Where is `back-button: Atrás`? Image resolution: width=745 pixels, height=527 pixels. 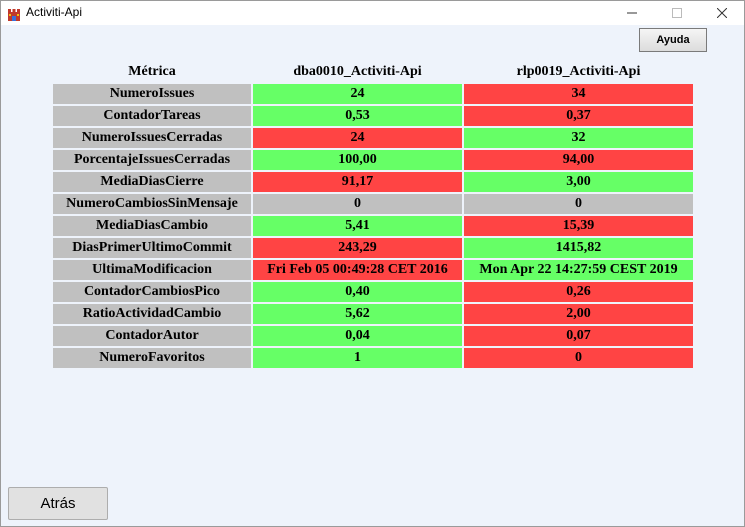
back-button: Atrás is located at coordinates (58, 503).